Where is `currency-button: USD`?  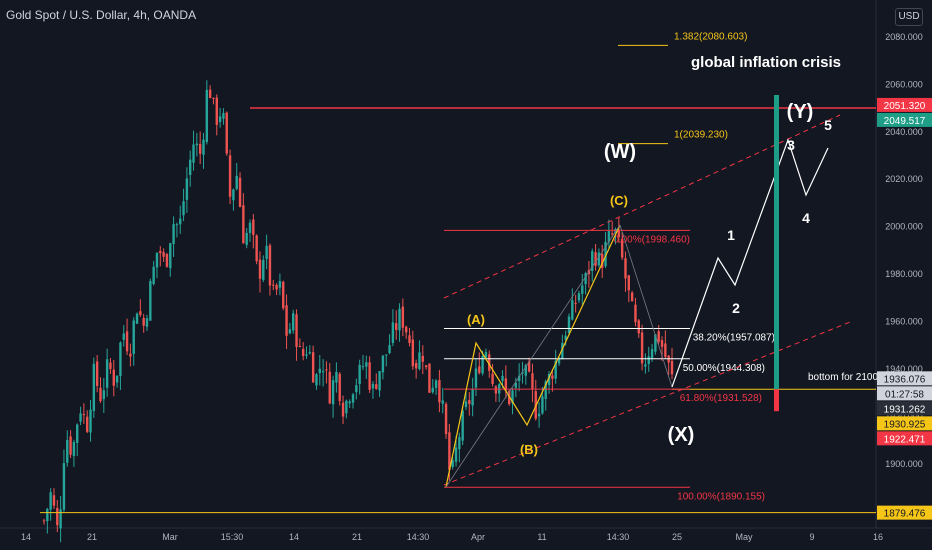 currency-button: USD is located at coordinates (909, 17).